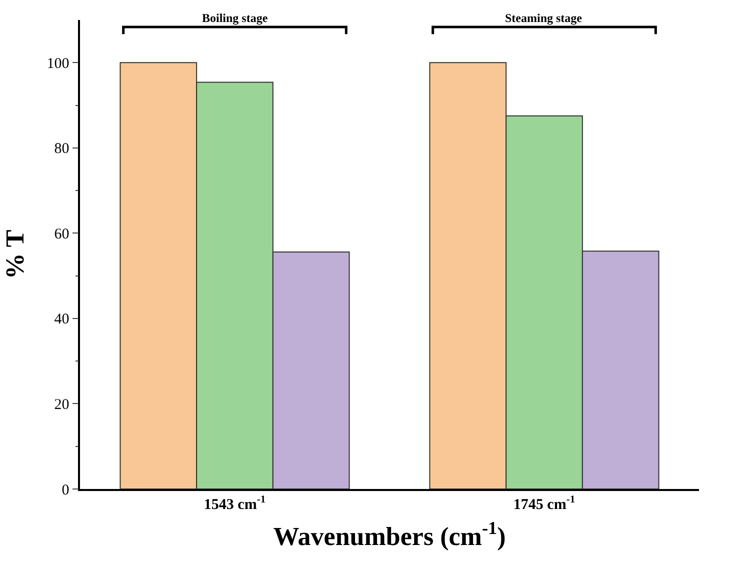  Describe the element at coordinates (62, 404) in the screenshot. I see `y-tick-label: 20` at that location.